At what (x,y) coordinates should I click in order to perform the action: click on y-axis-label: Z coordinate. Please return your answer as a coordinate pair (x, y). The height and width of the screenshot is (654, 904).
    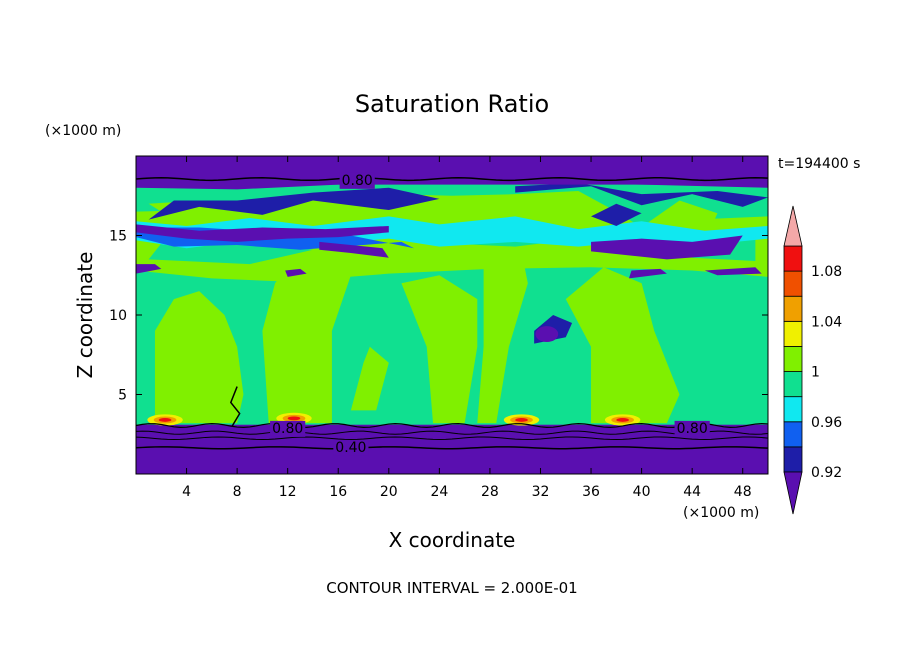
    Looking at the image, I should click on (85, 315).